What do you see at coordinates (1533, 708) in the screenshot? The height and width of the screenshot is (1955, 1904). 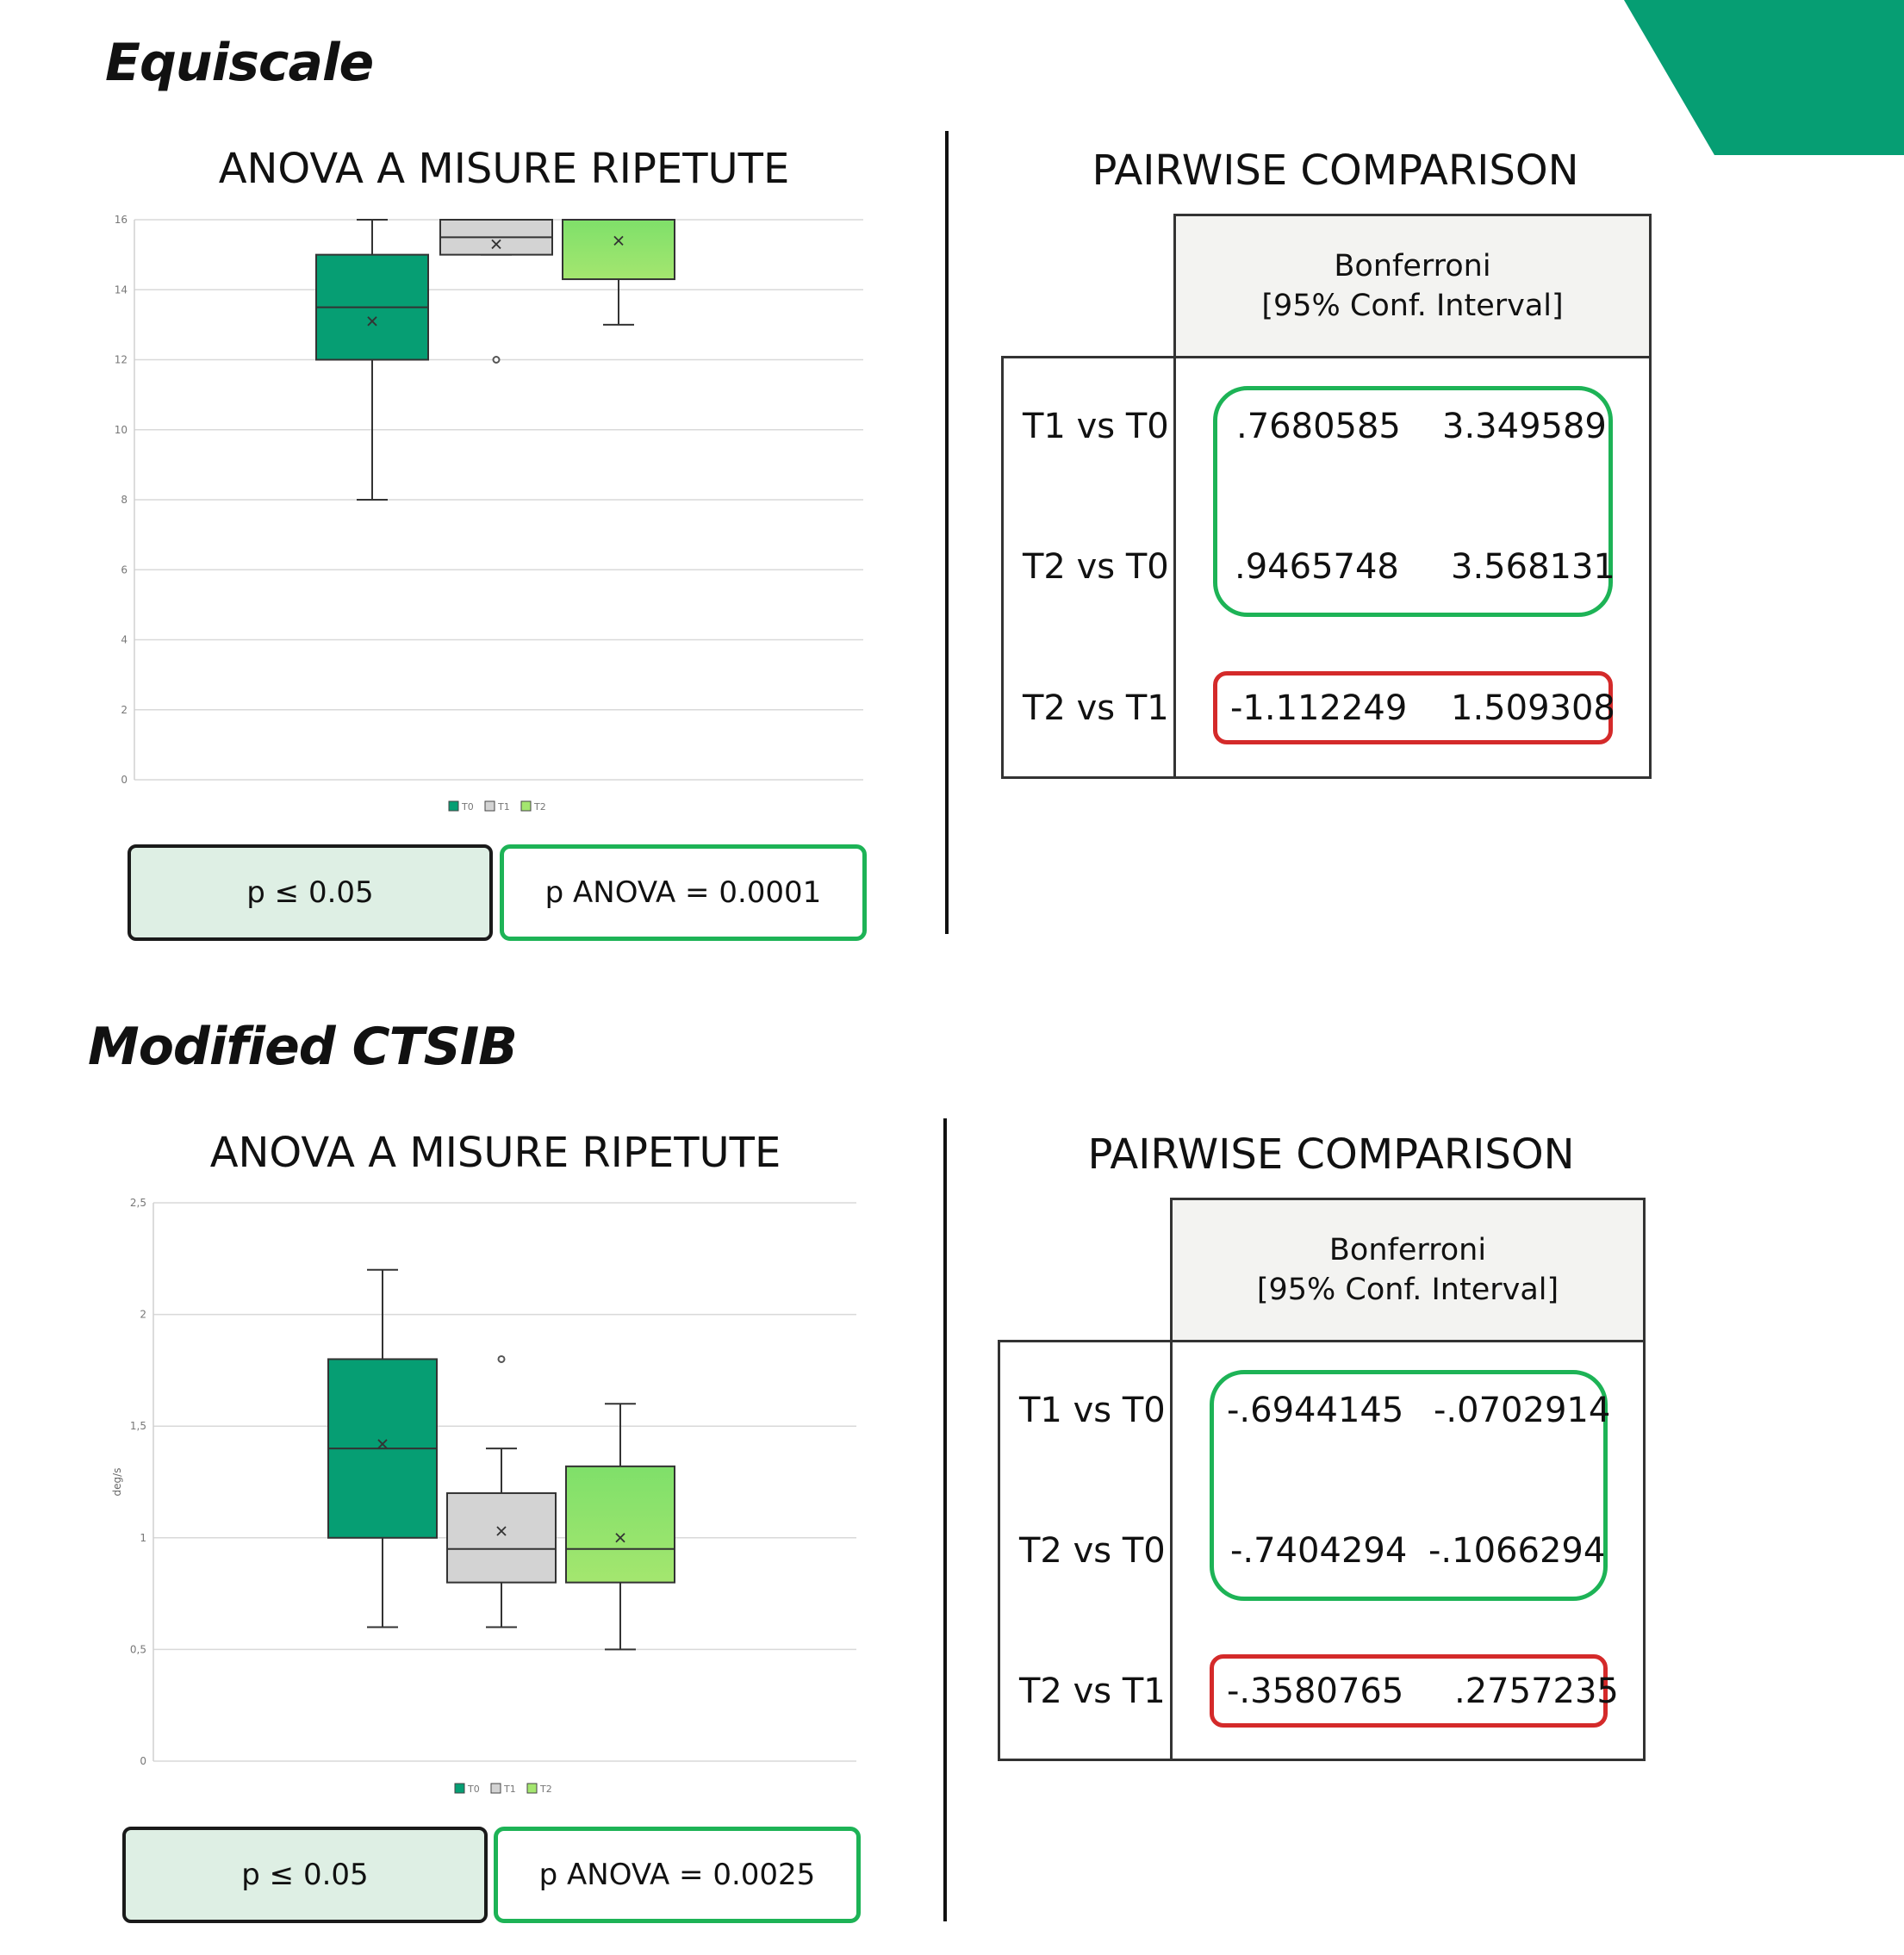 I see `ci-high-t2-vs-t1: 1.509308` at bounding box center [1533, 708].